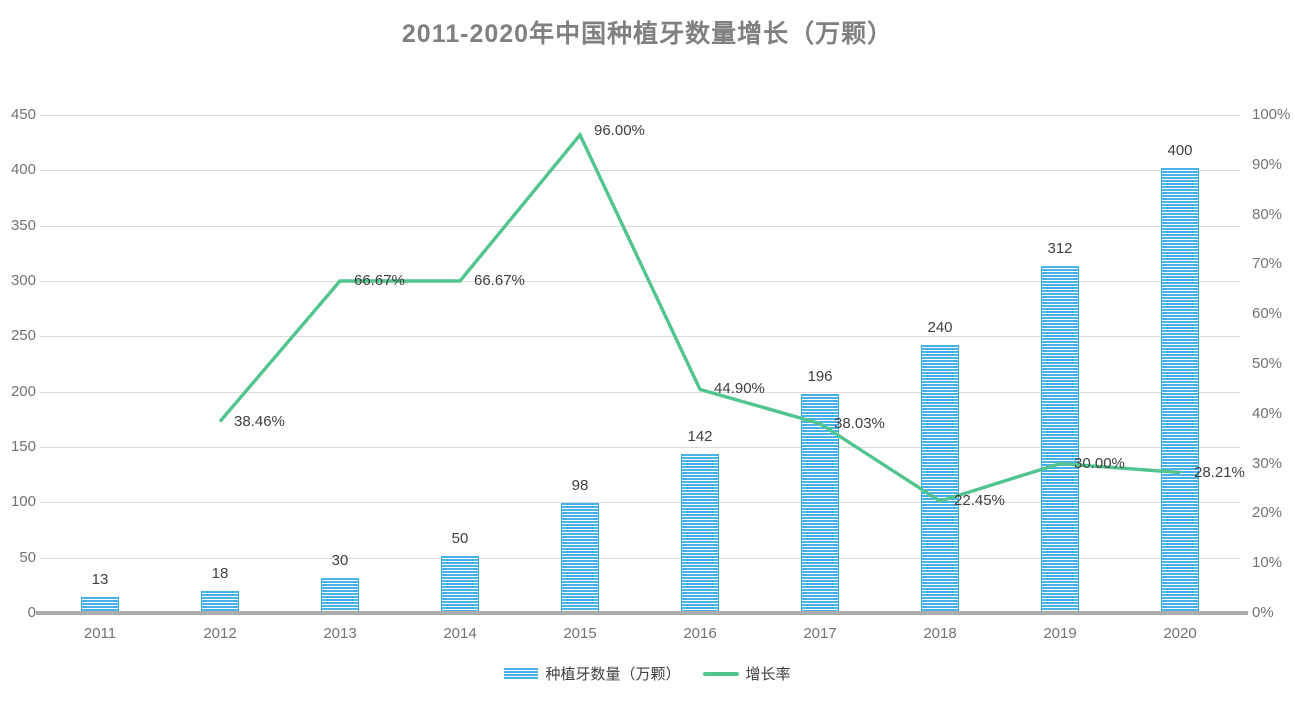  What do you see at coordinates (859, 423) in the screenshot?
I see `growth-rate-point-label: 38.03%` at bounding box center [859, 423].